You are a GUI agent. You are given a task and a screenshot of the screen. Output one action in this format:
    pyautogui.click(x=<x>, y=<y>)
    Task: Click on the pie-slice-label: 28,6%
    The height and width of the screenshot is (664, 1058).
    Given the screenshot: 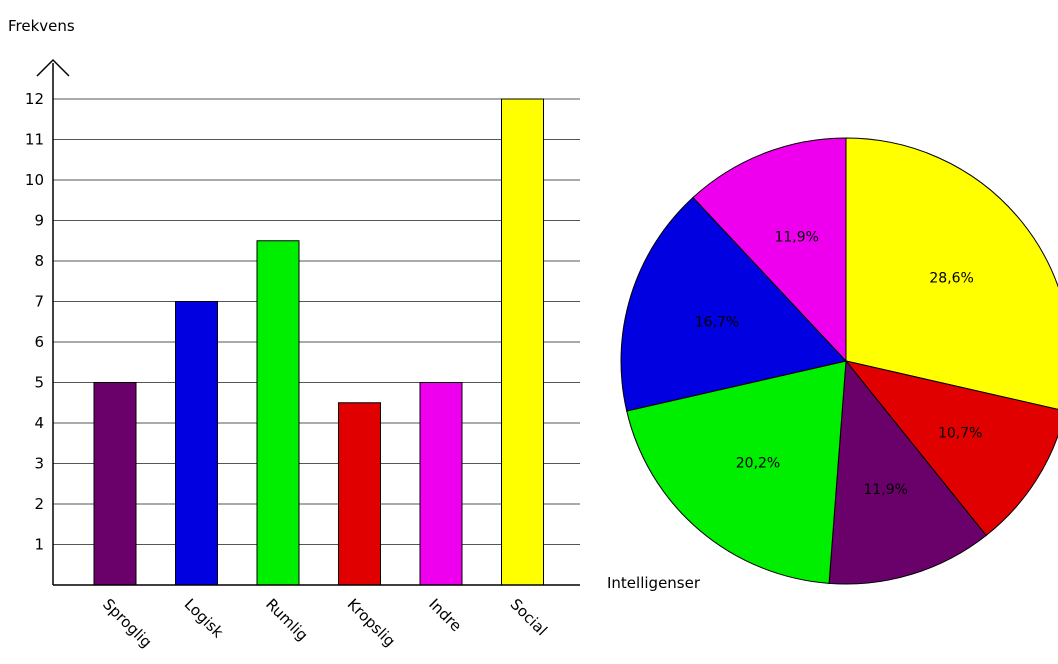 What is the action you would take?
    pyautogui.click(x=951, y=279)
    